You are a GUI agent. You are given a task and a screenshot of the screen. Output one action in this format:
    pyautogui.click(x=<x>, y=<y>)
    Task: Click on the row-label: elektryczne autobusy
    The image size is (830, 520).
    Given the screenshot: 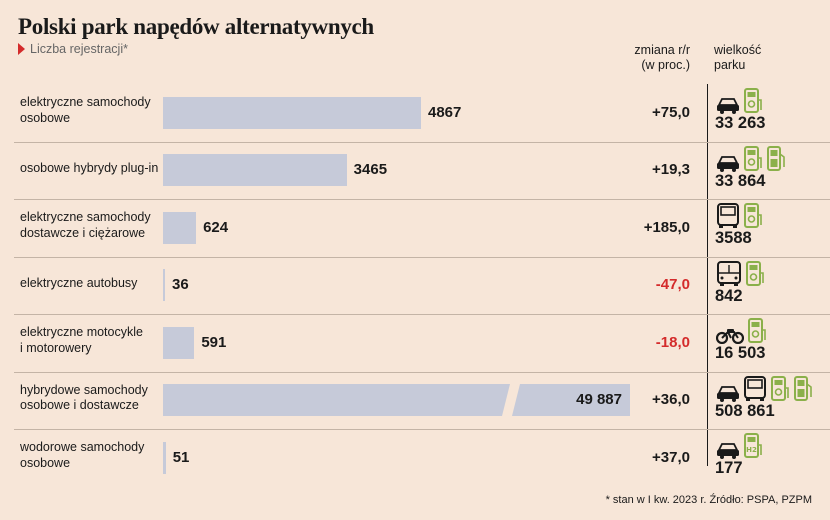 What is the action you would take?
    pyautogui.click(x=90, y=284)
    